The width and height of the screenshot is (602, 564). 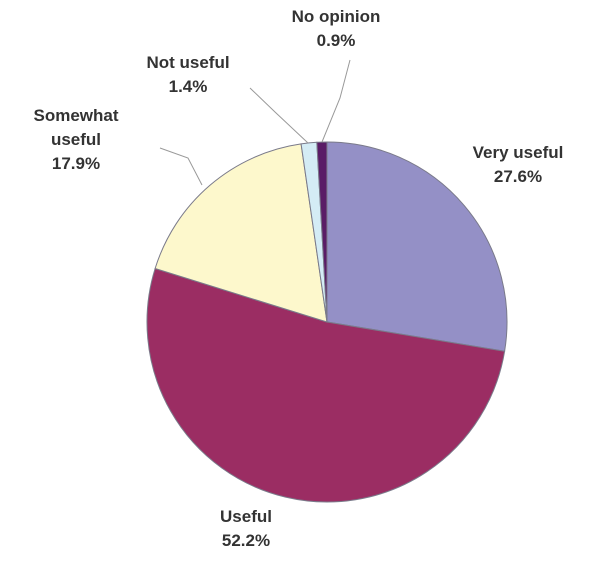 I want to click on slice-label-no-opinion: No opinion 0.9%, so click(x=336, y=28).